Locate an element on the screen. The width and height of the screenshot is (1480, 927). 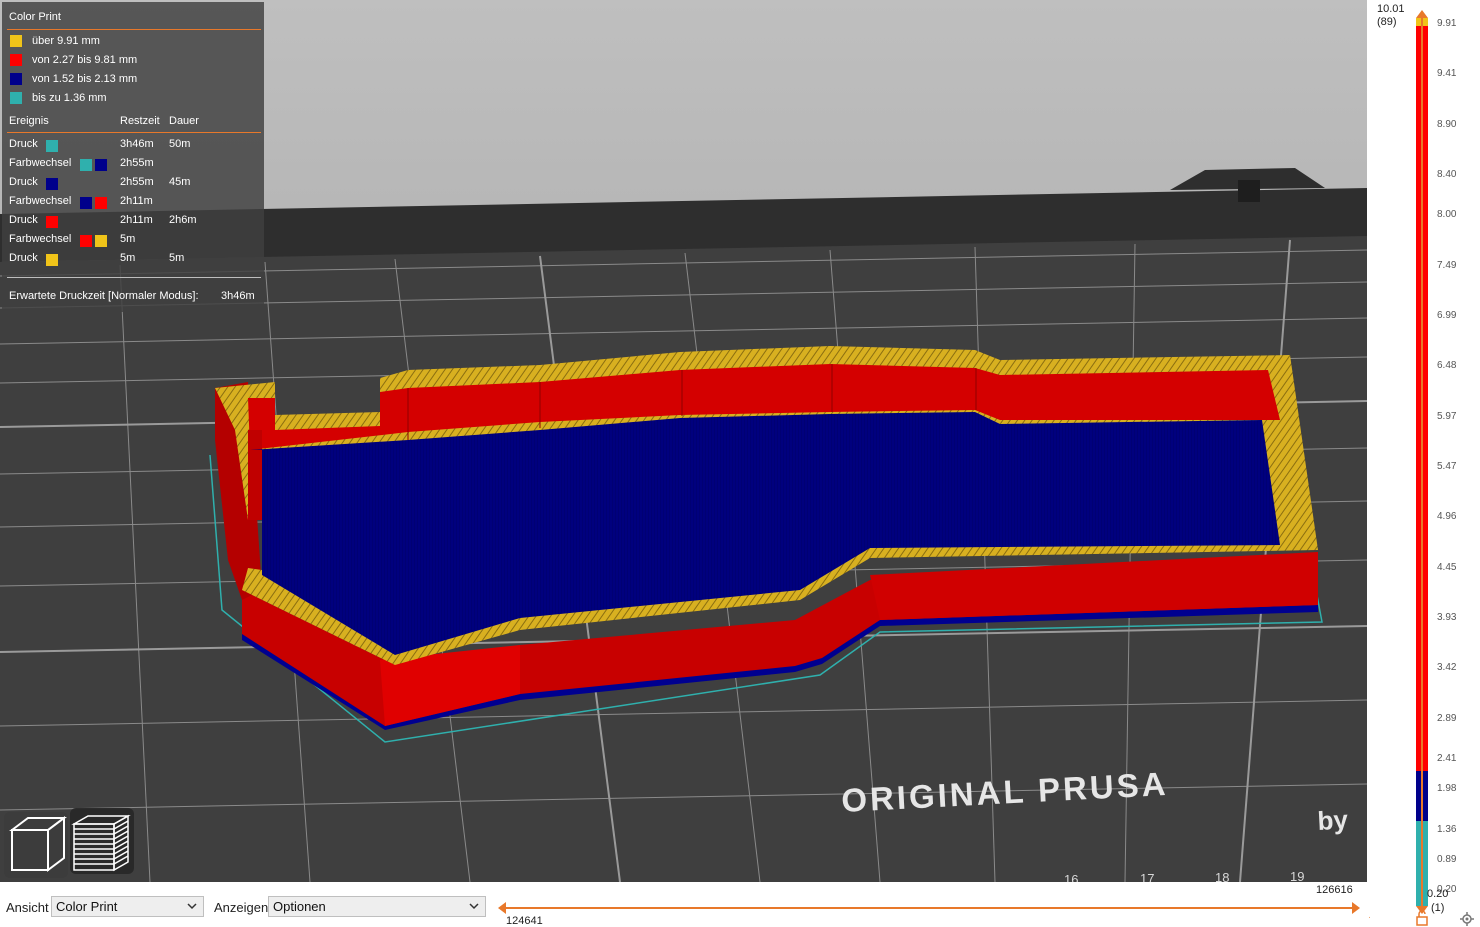
vslider-bottom-layer: (1) is located at coordinates (1437, 908).